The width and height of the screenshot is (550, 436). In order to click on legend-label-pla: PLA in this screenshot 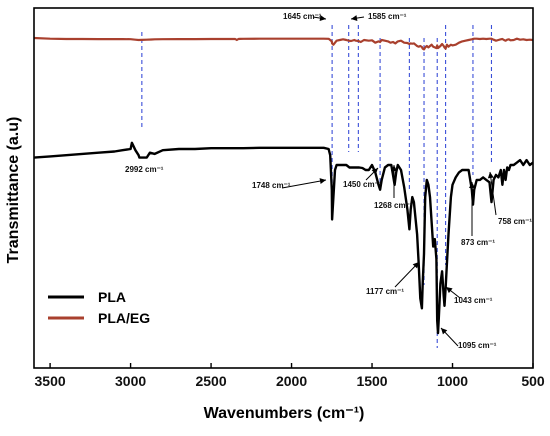, I will do `click(112, 297)`.